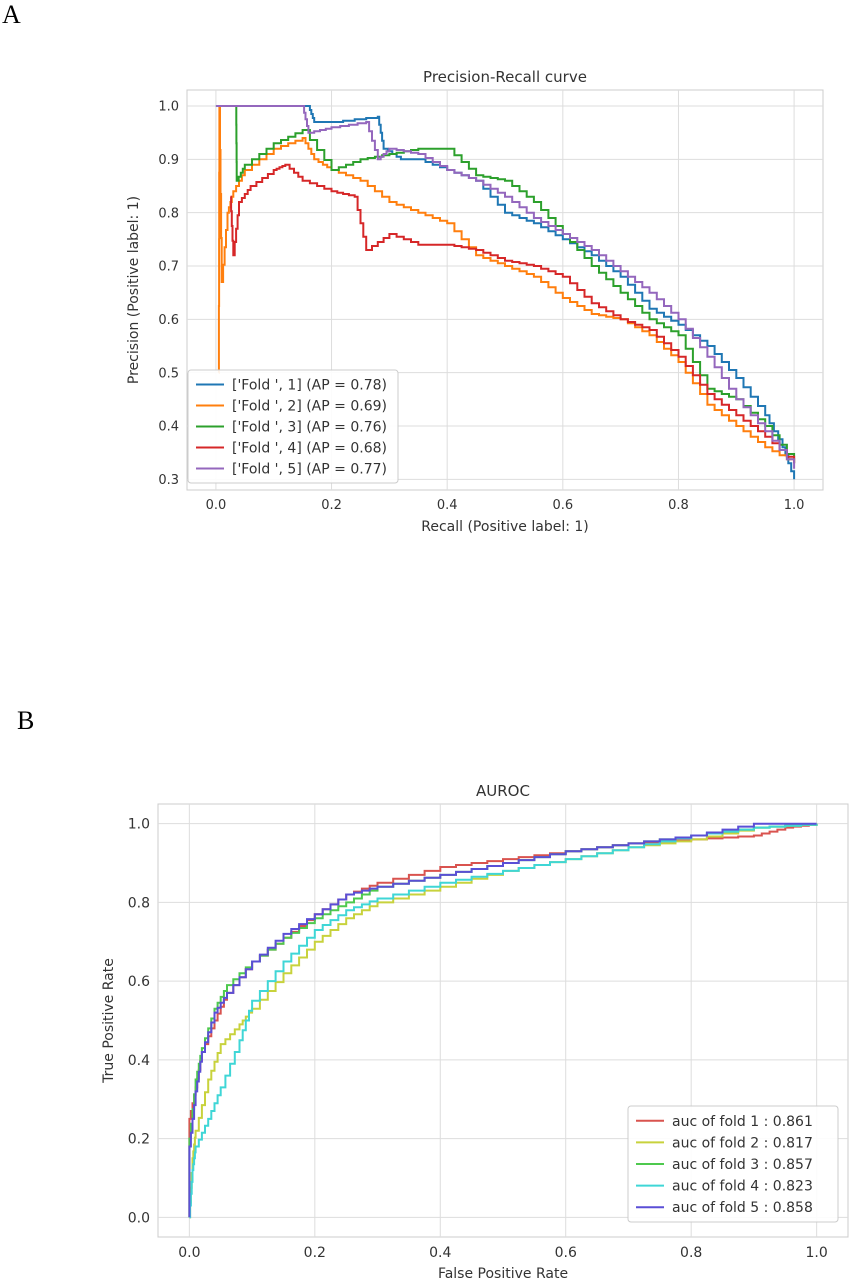  What do you see at coordinates (168, 160) in the screenshot?
I see `pr-y-tick-label: 0.9` at bounding box center [168, 160].